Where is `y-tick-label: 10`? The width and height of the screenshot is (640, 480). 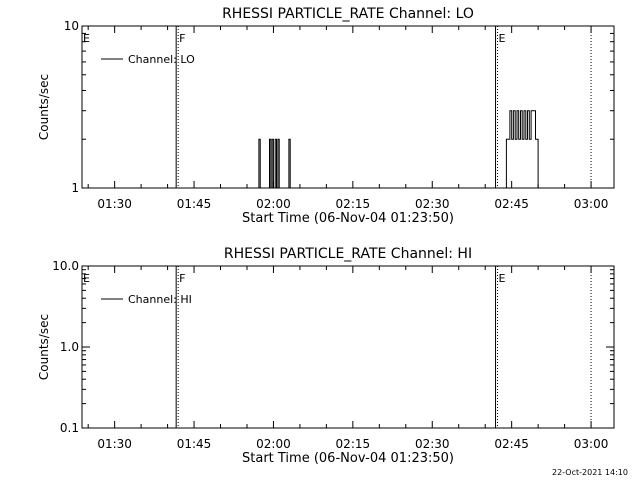 y-tick-label: 10 is located at coordinates (71, 26).